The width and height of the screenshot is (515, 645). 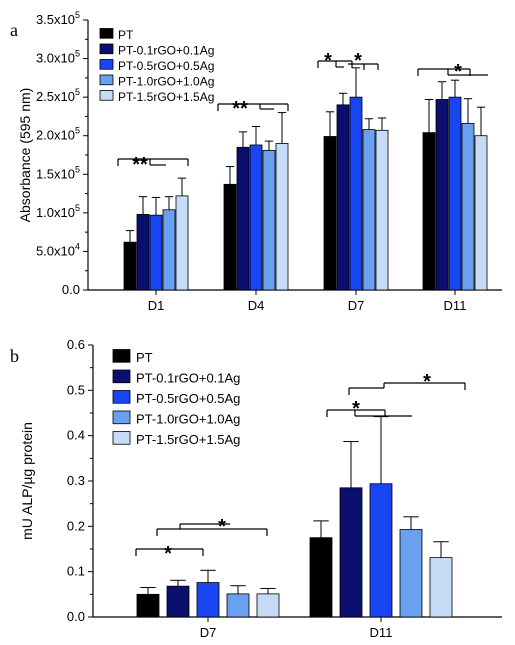 I want to click on y-axis-title: mU ALP/µg protein, so click(x=27, y=481).